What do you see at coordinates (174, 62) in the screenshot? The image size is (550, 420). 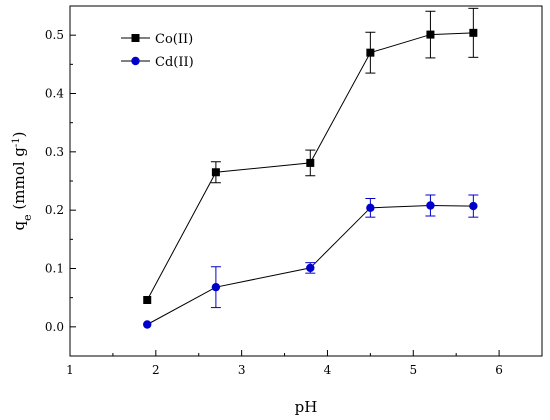 I see `legend-label-cd: Cd(II)` at bounding box center [174, 62].